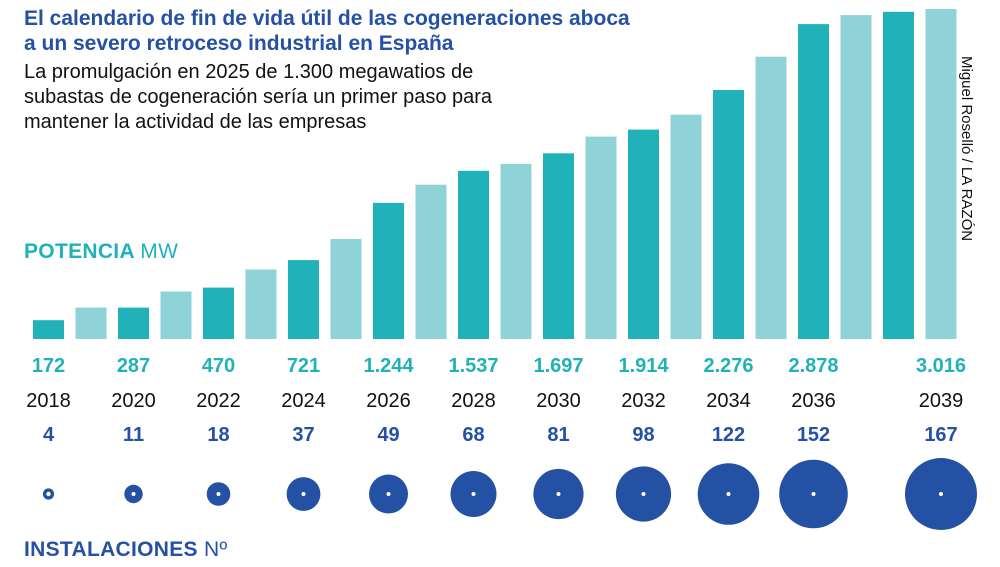  Describe the element at coordinates (813, 401) in the screenshot. I see `year-label: 2036` at that location.